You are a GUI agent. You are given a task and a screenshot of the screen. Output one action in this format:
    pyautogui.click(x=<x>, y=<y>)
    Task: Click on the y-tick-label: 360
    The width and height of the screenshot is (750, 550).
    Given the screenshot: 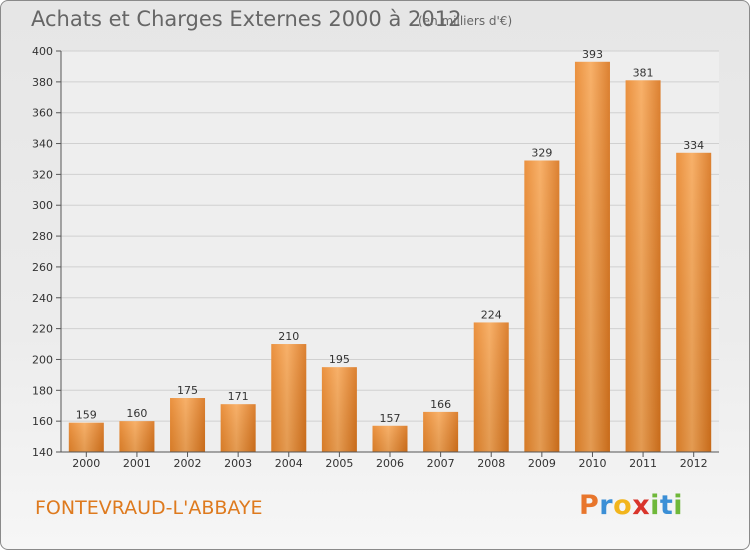 What is the action you would take?
    pyautogui.click(x=42, y=113)
    